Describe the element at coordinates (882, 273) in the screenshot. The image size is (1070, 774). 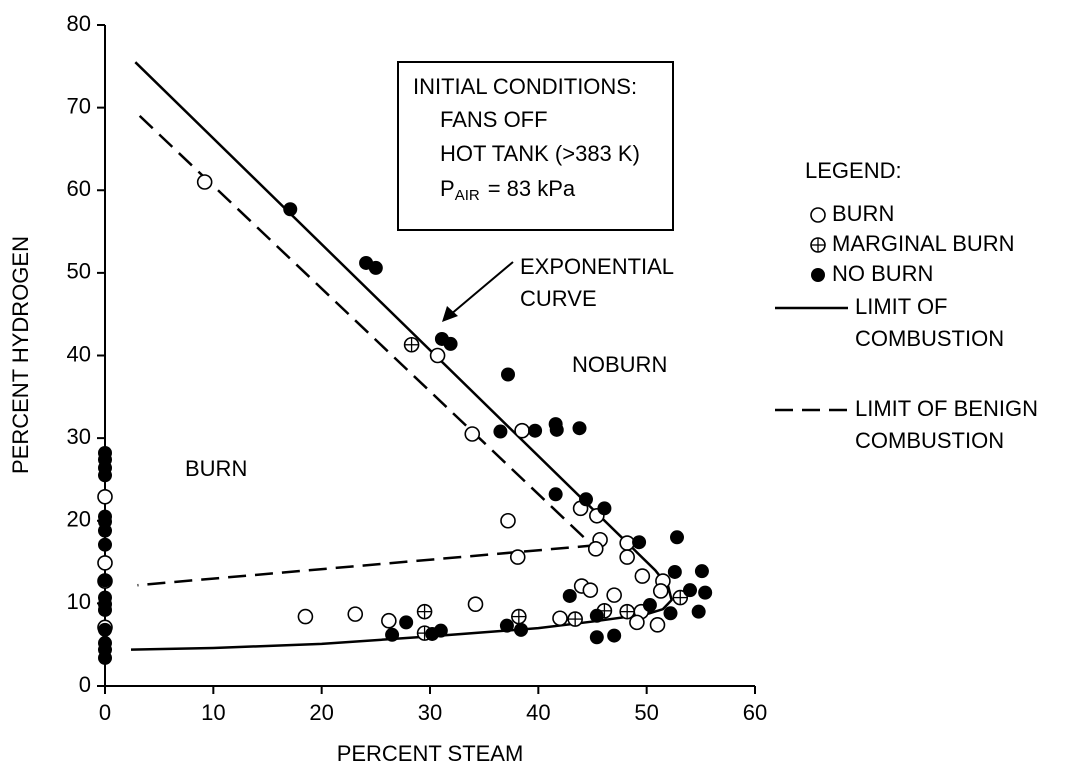
I see `legend-label: NO BURN` at that location.